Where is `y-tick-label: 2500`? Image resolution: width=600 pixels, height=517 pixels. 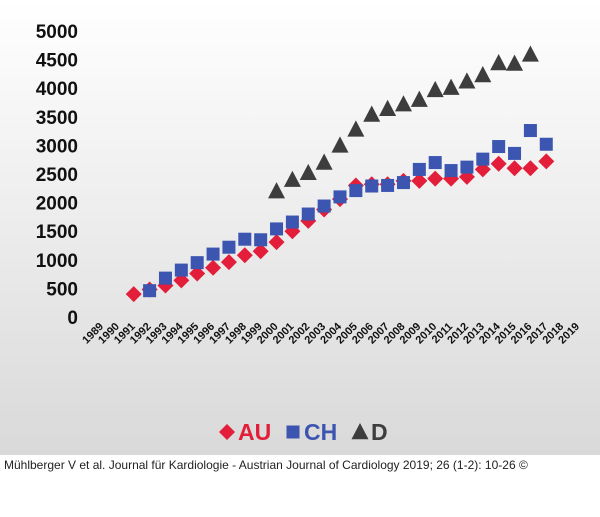 y-tick-label: 2500 is located at coordinates (57, 175).